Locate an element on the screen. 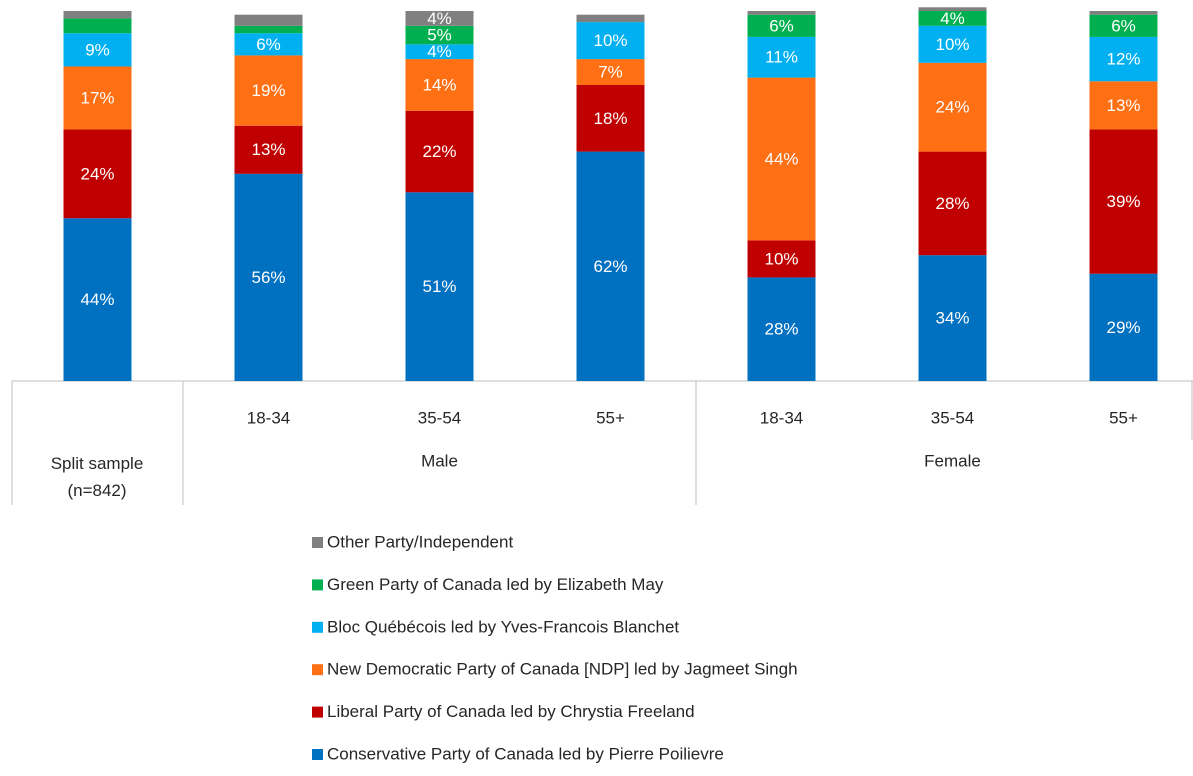 This screenshot has width=1193, height=776. value-label: 22% is located at coordinates (439, 151).